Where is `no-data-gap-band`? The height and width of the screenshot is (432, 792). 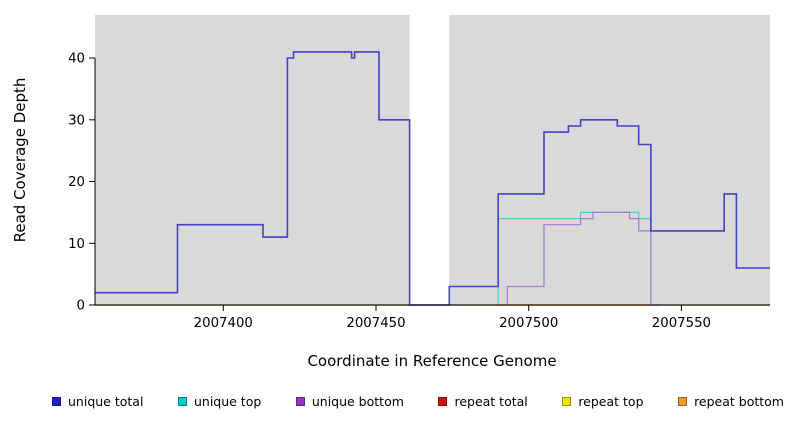 no-data-gap-band is located at coordinates (429, 160).